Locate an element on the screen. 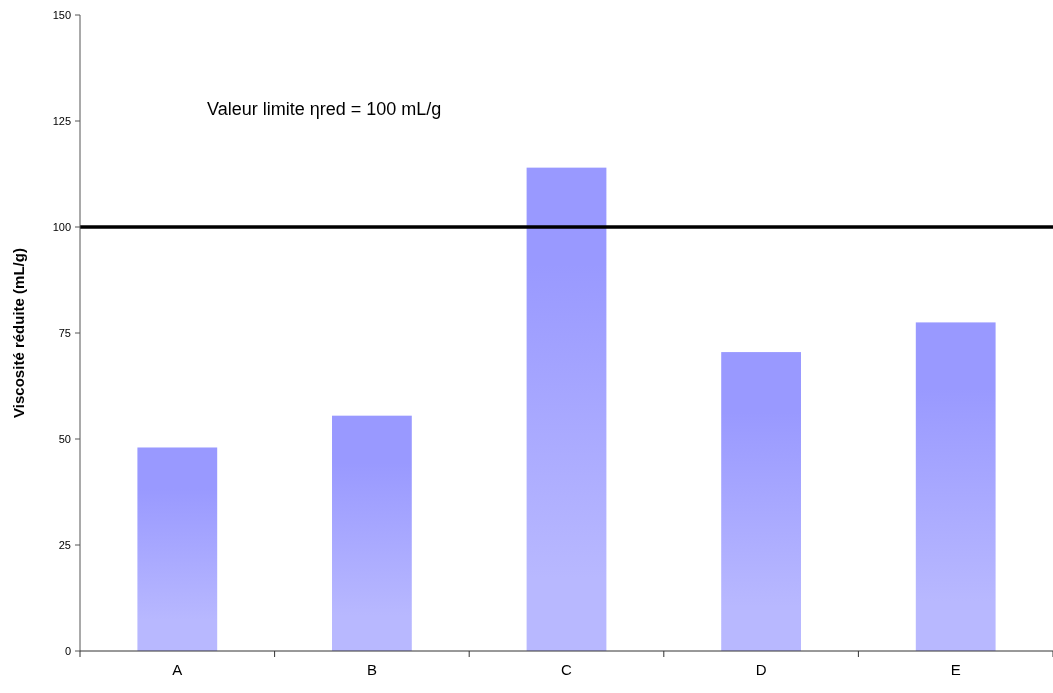 The image size is (1053, 693). y-tick-label: 50 is located at coordinates (64, 438).